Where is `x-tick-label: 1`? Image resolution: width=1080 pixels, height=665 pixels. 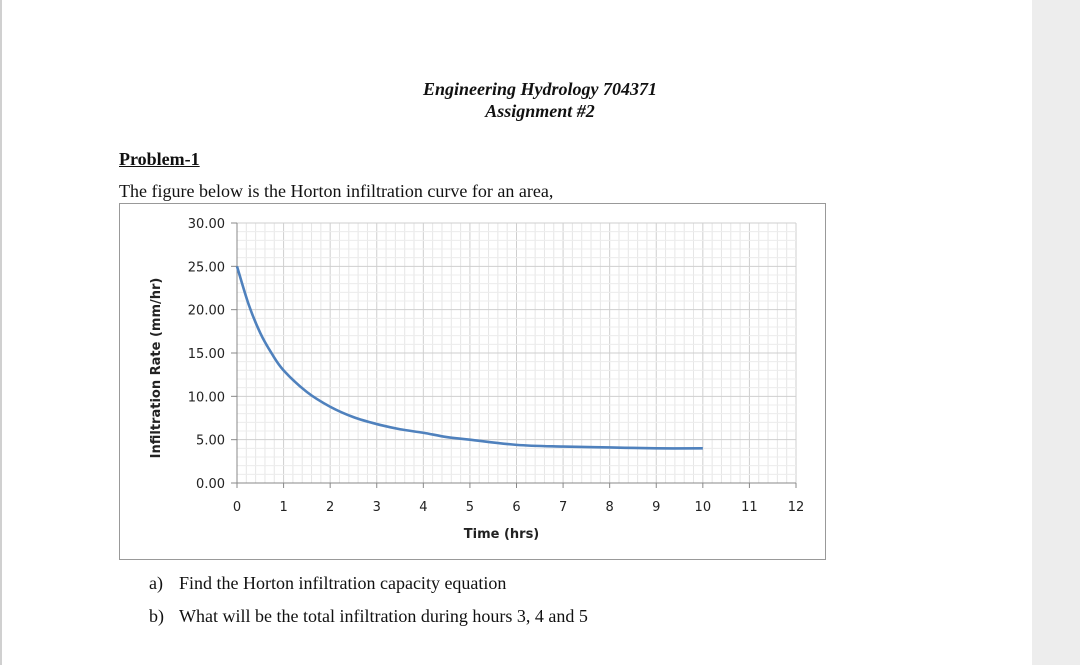 x-tick-label: 1 is located at coordinates (283, 507).